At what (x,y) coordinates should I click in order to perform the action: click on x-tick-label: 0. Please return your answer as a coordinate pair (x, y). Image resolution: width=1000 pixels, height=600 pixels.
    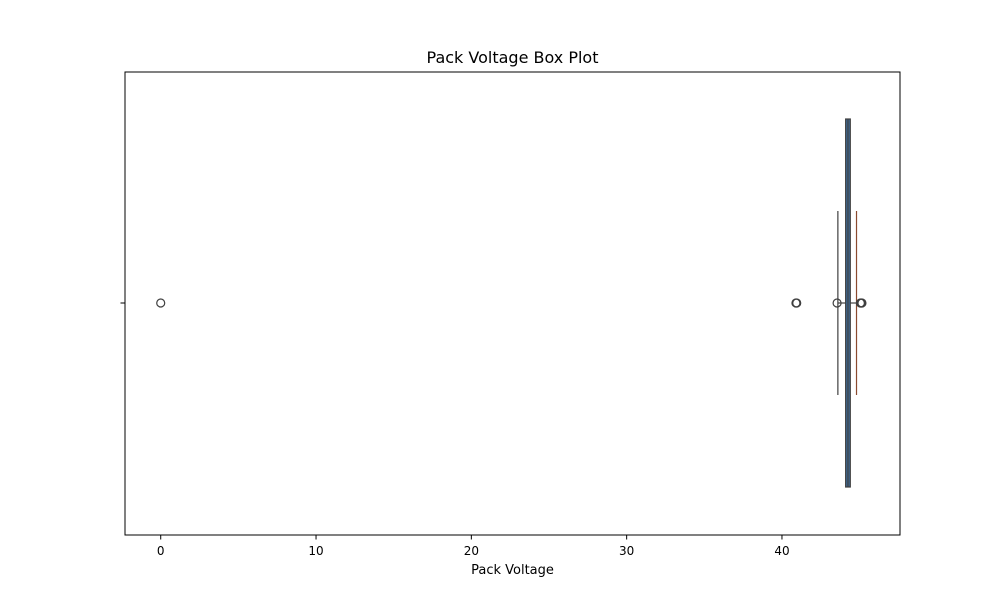
    Looking at the image, I should click on (161, 551).